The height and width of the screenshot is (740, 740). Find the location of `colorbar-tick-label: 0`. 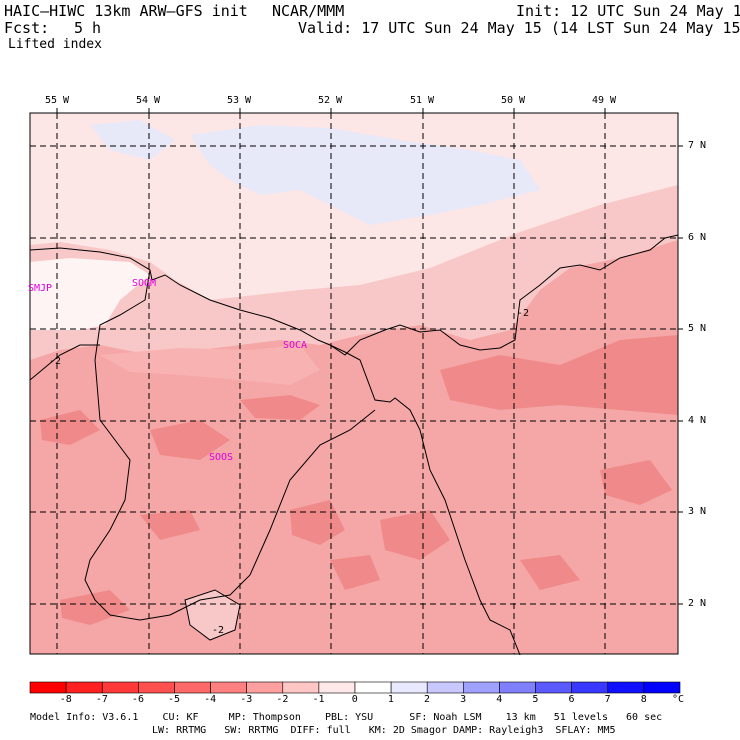

colorbar-tick-label: 0 is located at coordinates (354, 699).